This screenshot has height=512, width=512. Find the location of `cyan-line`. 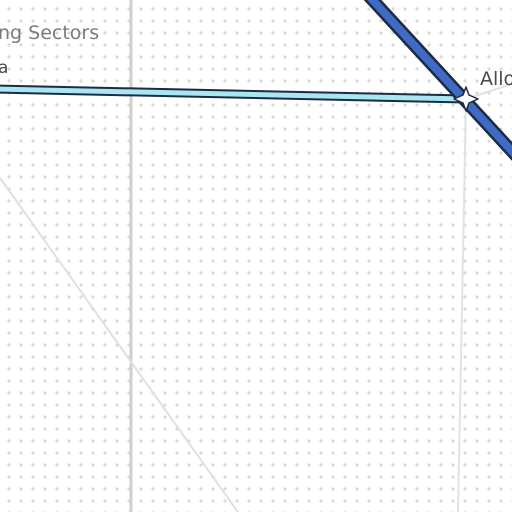

cyan-line is located at coordinates (233, 94).